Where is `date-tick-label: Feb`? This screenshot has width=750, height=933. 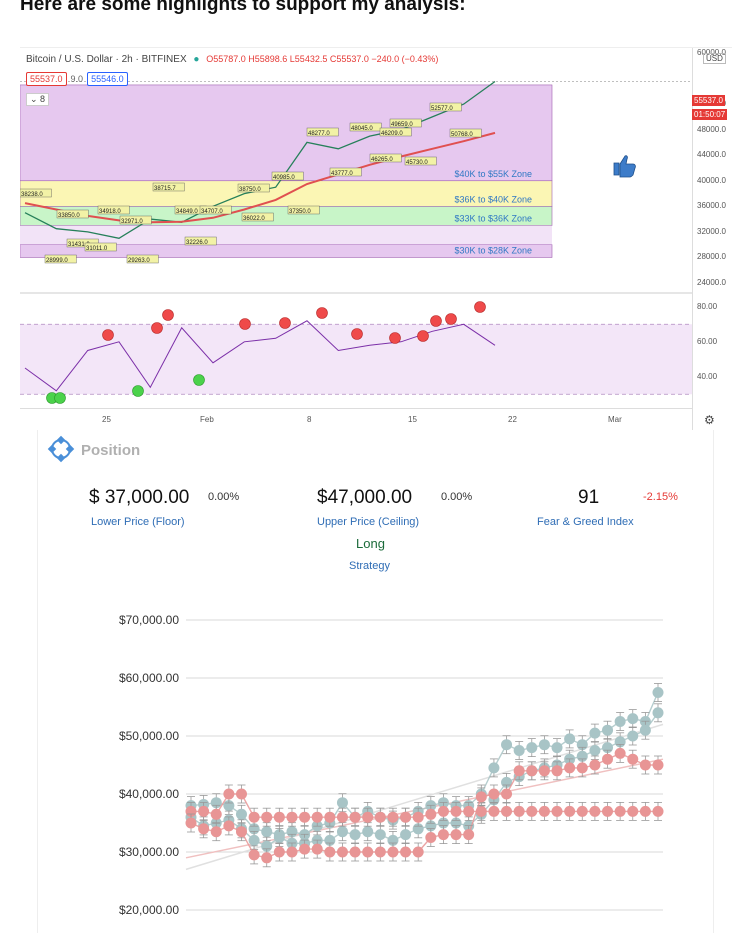 date-tick-label: Feb is located at coordinates (207, 419).